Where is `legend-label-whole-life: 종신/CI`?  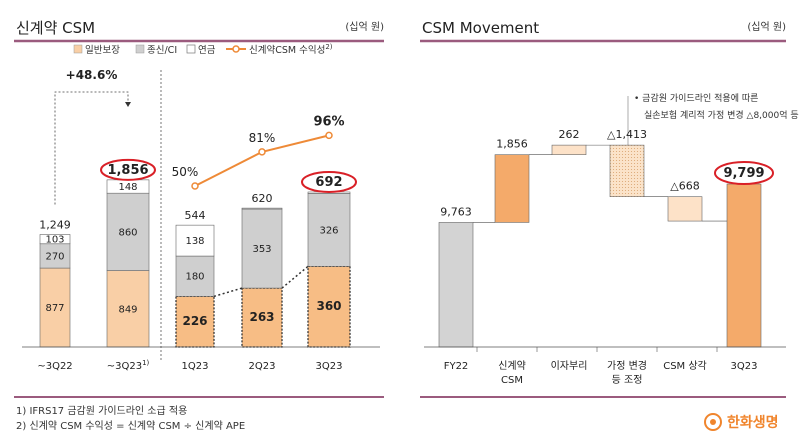
legend-label-whole-life: 종신/CI is located at coordinates (162, 50).